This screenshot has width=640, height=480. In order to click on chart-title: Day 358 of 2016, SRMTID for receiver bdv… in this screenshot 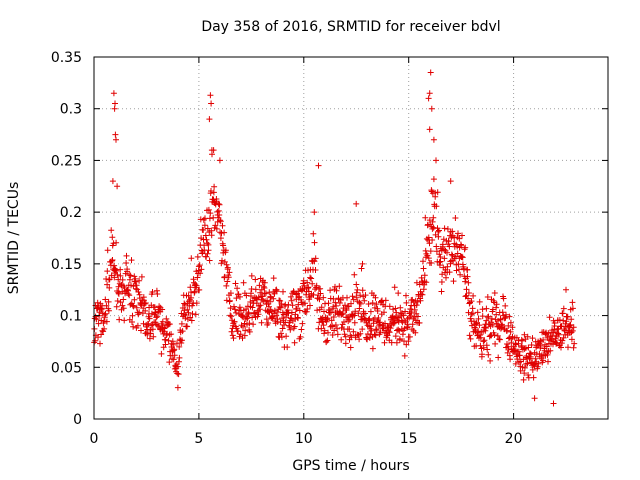, I will do `click(350, 27)`.